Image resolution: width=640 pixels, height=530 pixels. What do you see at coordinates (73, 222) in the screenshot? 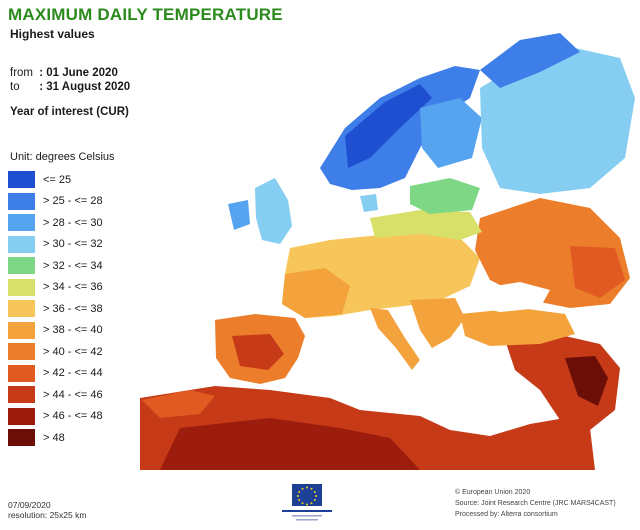
I see `legend-label: > 28 - <= 30` at bounding box center [73, 222].